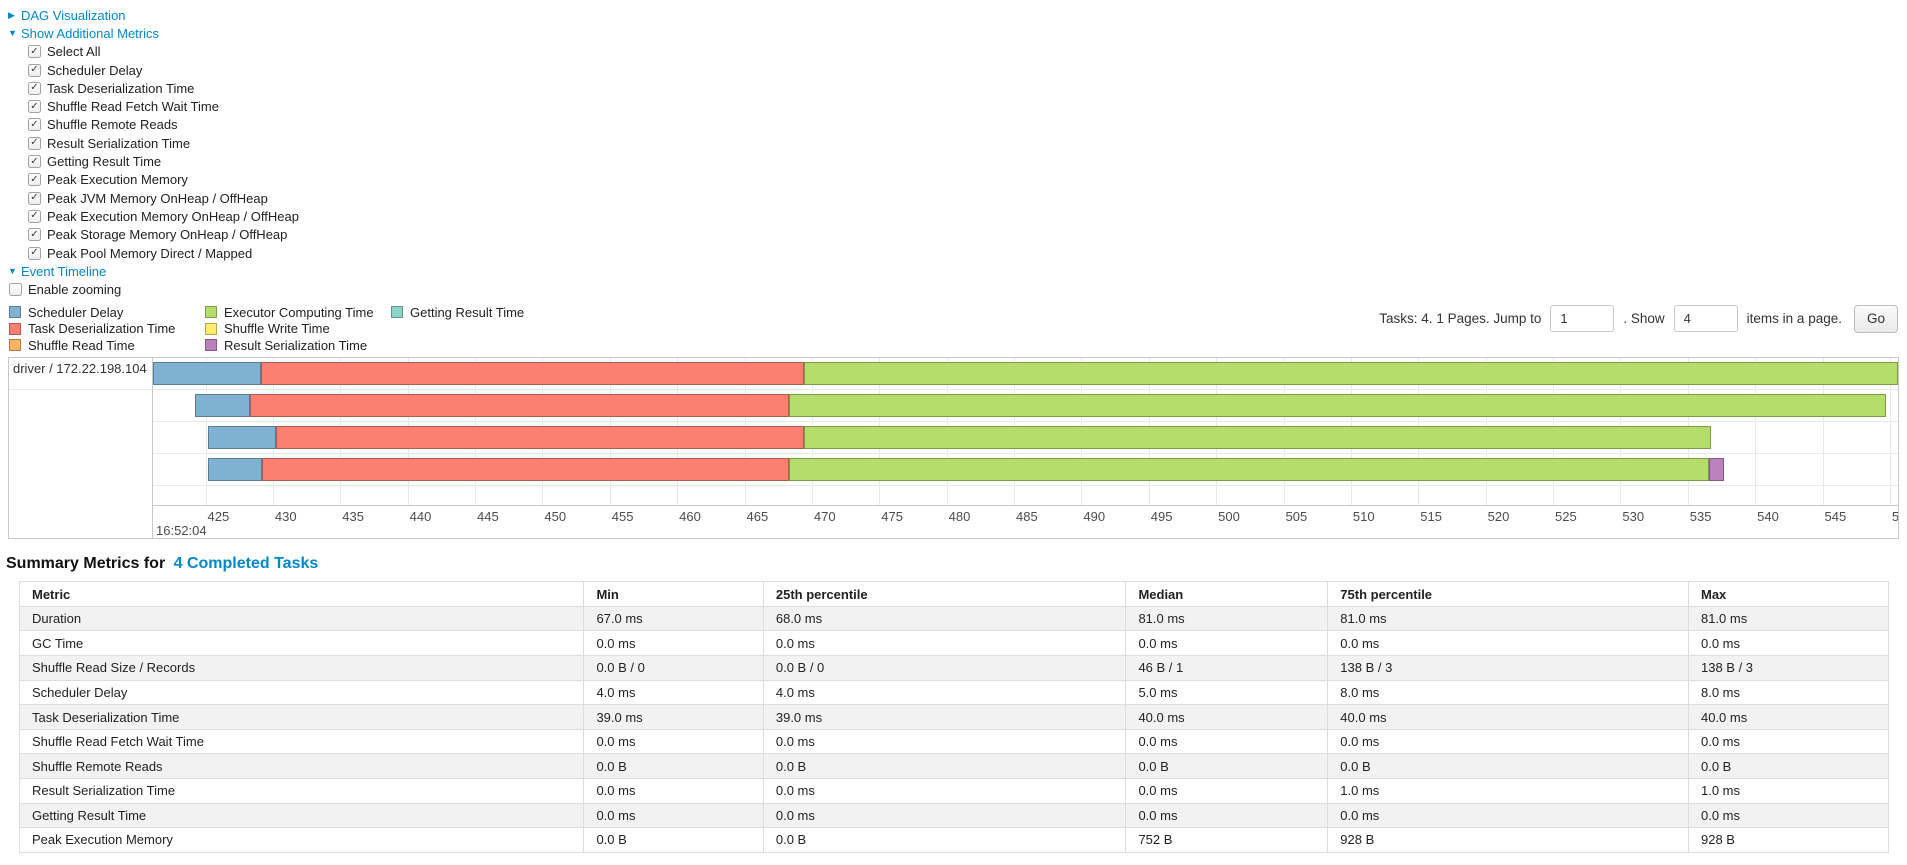  Describe the element at coordinates (64, 271) in the screenshot. I see `event-timeline-link: Event Timeline` at that location.